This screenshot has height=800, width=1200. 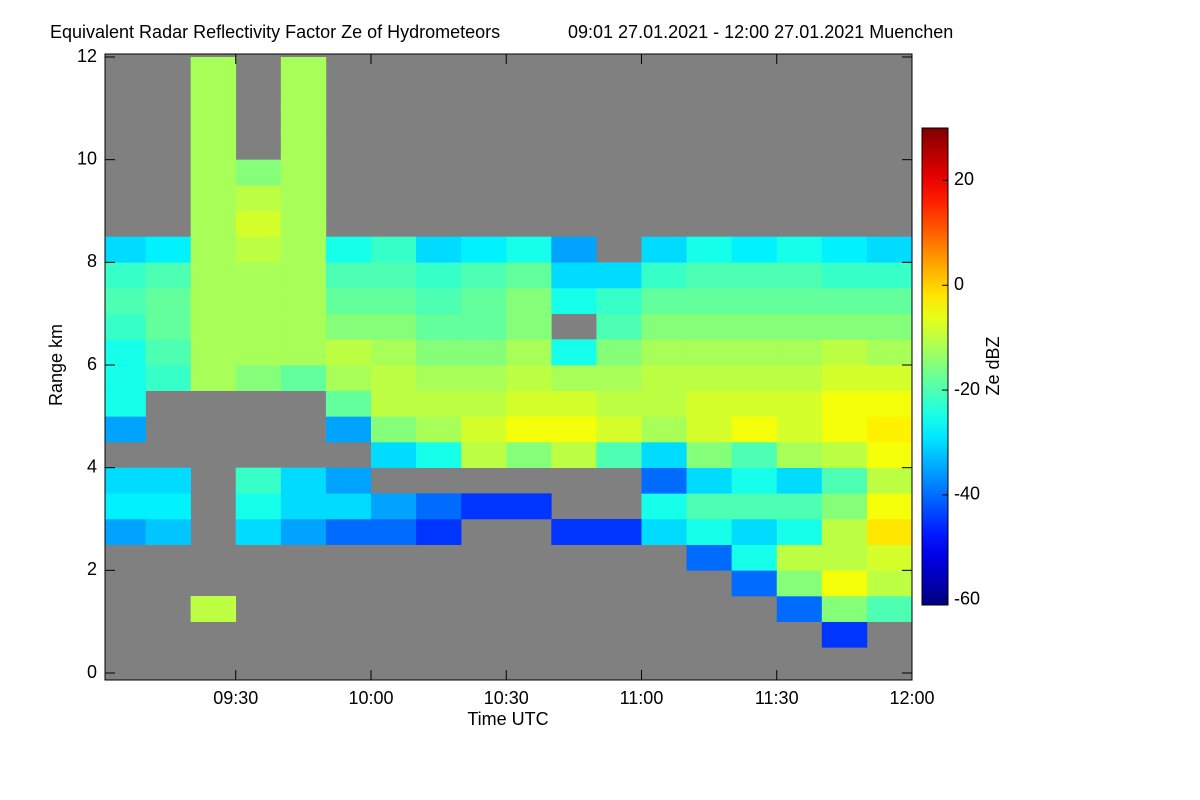 What do you see at coordinates (959, 284) in the screenshot?
I see `colorbar-tick-label: 0` at bounding box center [959, 284].